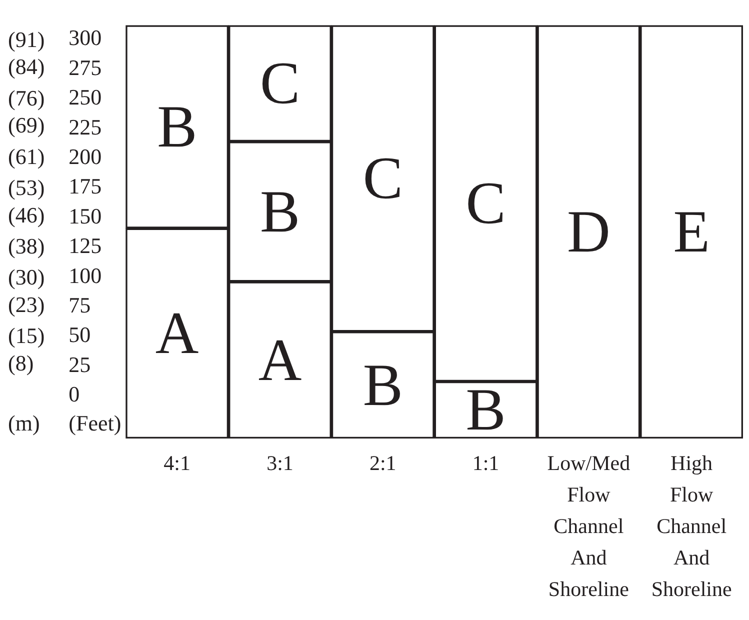 Image resolution: width=749 pixels, height=620 pixels. I want to click on y-tick-label: 100, so click(85, 275).